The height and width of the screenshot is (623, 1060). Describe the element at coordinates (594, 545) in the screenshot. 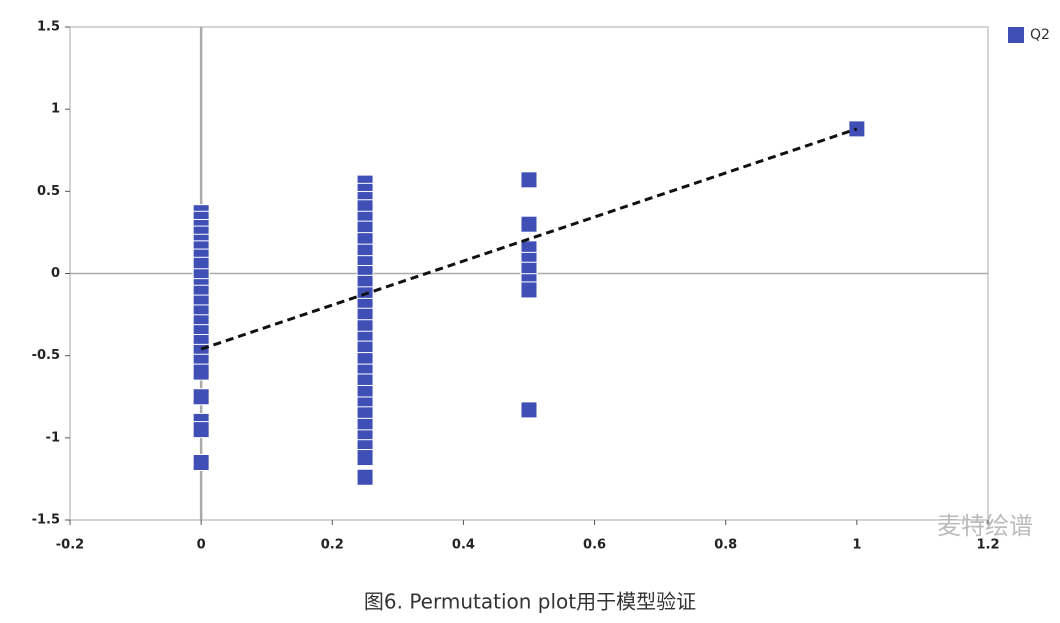

I see `x-tick-label: 0.6` at that location.